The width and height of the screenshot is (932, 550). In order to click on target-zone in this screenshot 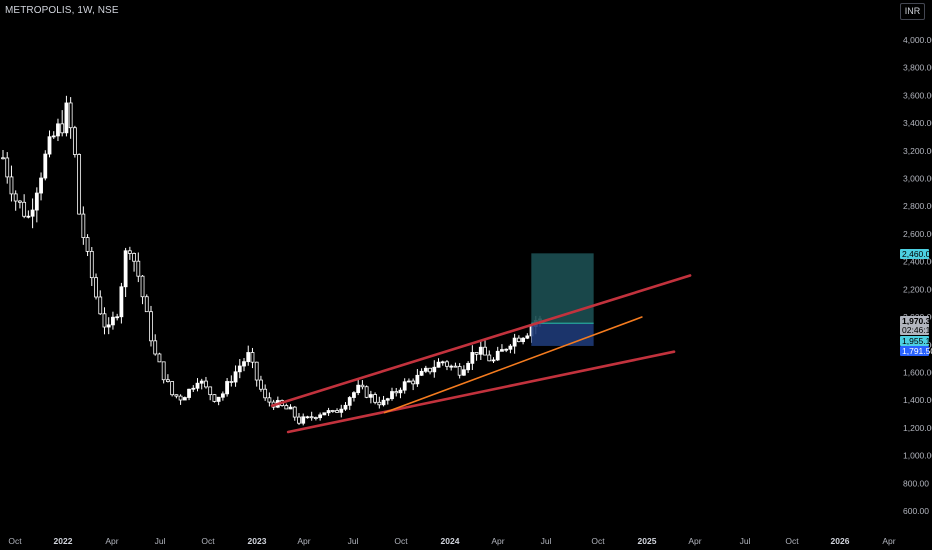, I will do `click(562, 288)`.